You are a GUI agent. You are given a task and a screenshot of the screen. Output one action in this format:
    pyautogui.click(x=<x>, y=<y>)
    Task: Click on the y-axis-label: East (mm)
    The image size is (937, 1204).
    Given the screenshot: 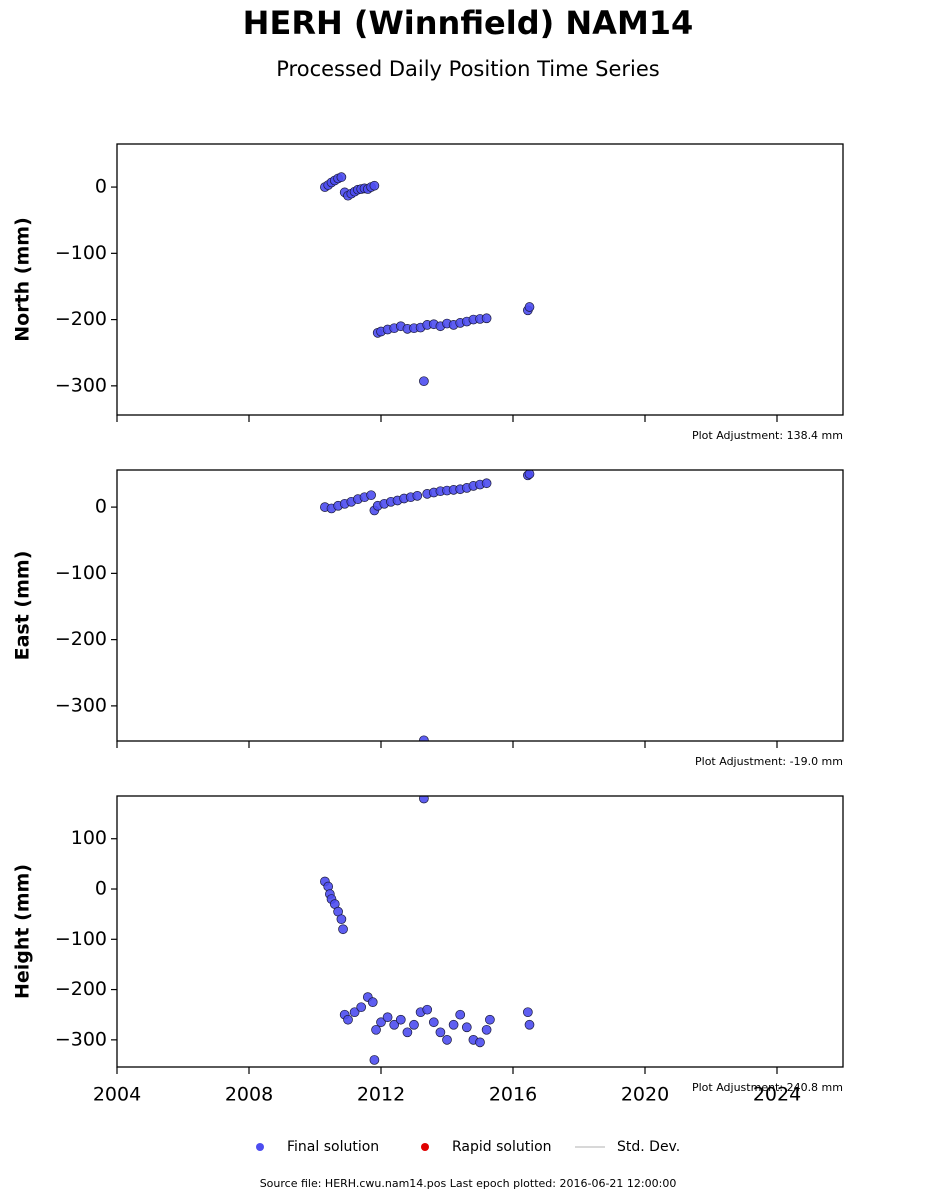 What is the action you would take?
    pyautogui.click(x=23, y=606)
    